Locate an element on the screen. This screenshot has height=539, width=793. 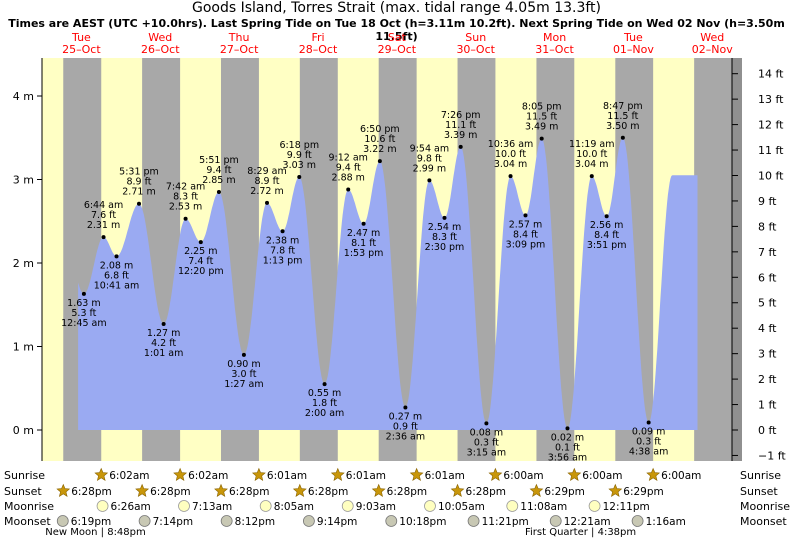
low-tide-label: 0.9 ft is located at coordinates (405, 426).